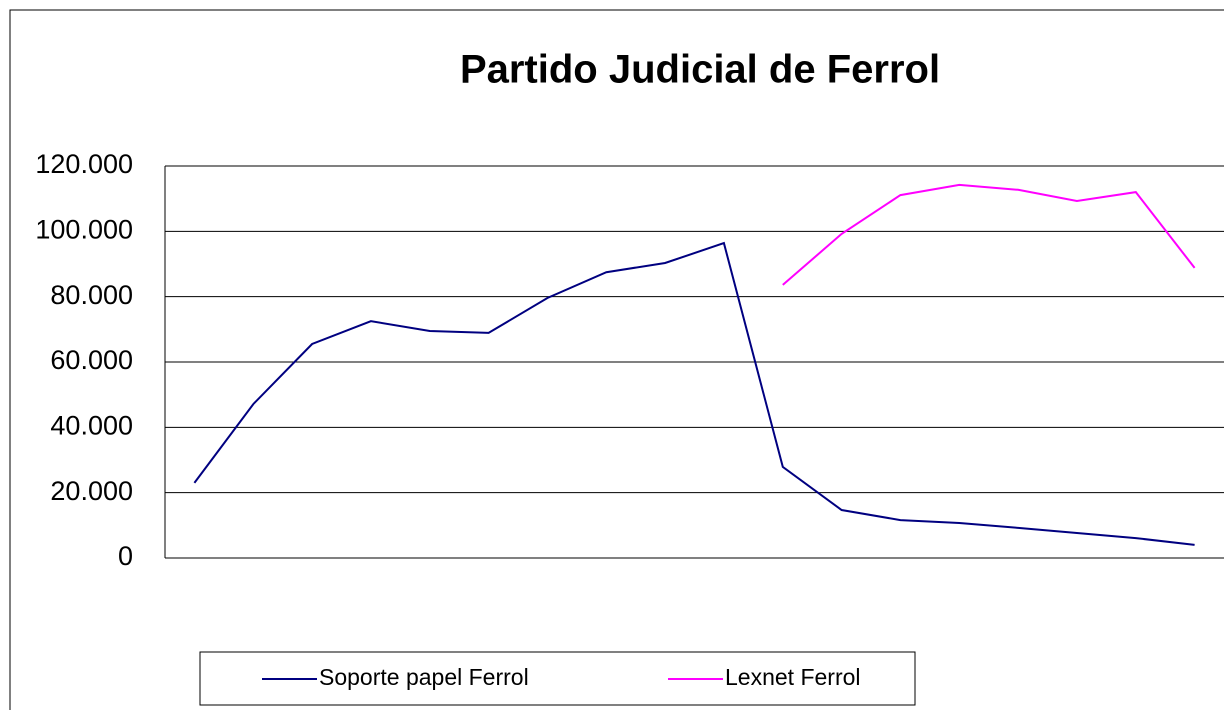 This screenshot has height=710, width=1224. Describe the element at coordinates (424, 677) in the screenshot. I see `legend-label: Soporte papel Ferrol` at that location.